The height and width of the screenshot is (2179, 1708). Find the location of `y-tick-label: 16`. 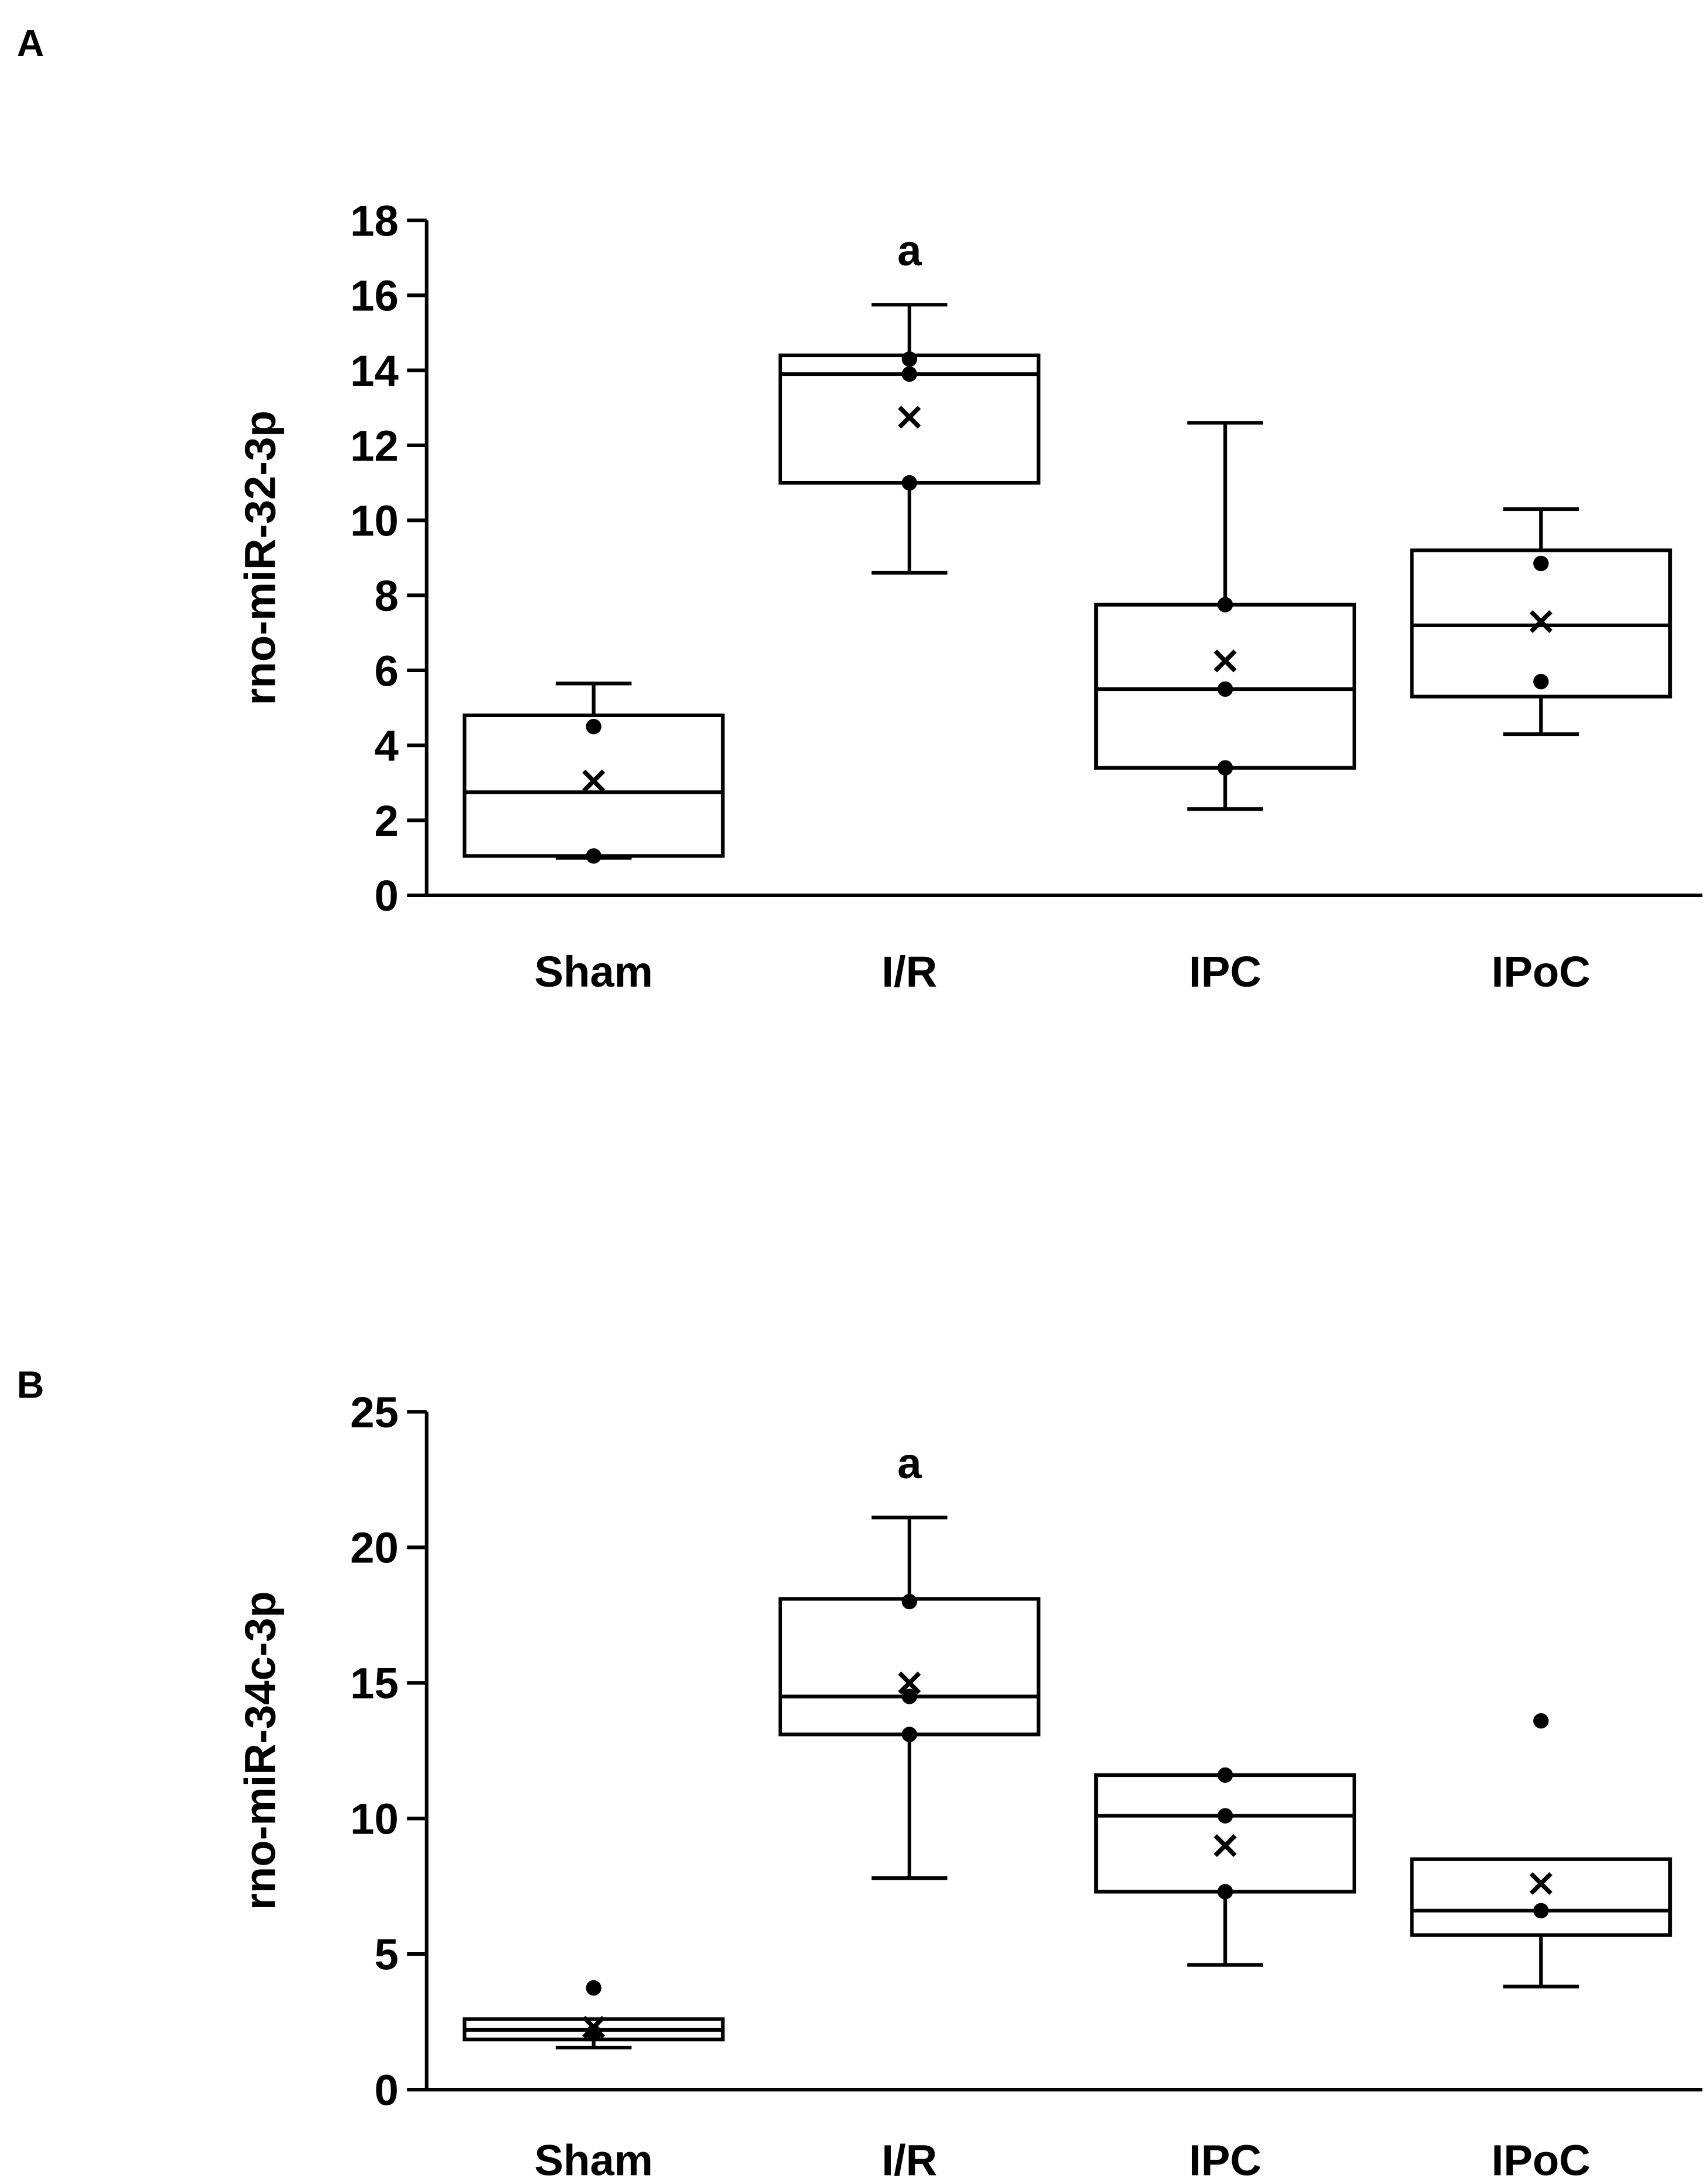

y-tick-label: 16 is located at coordinates (374, 296).